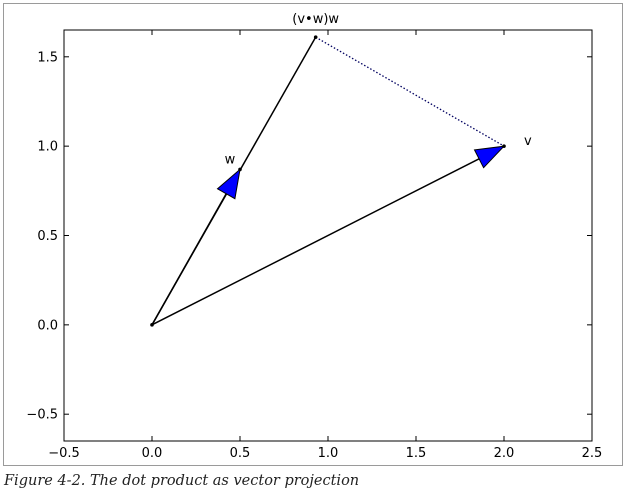 The image size is (628, 497). I want to click on x-tick-label: 1.0, so click(328, 453).